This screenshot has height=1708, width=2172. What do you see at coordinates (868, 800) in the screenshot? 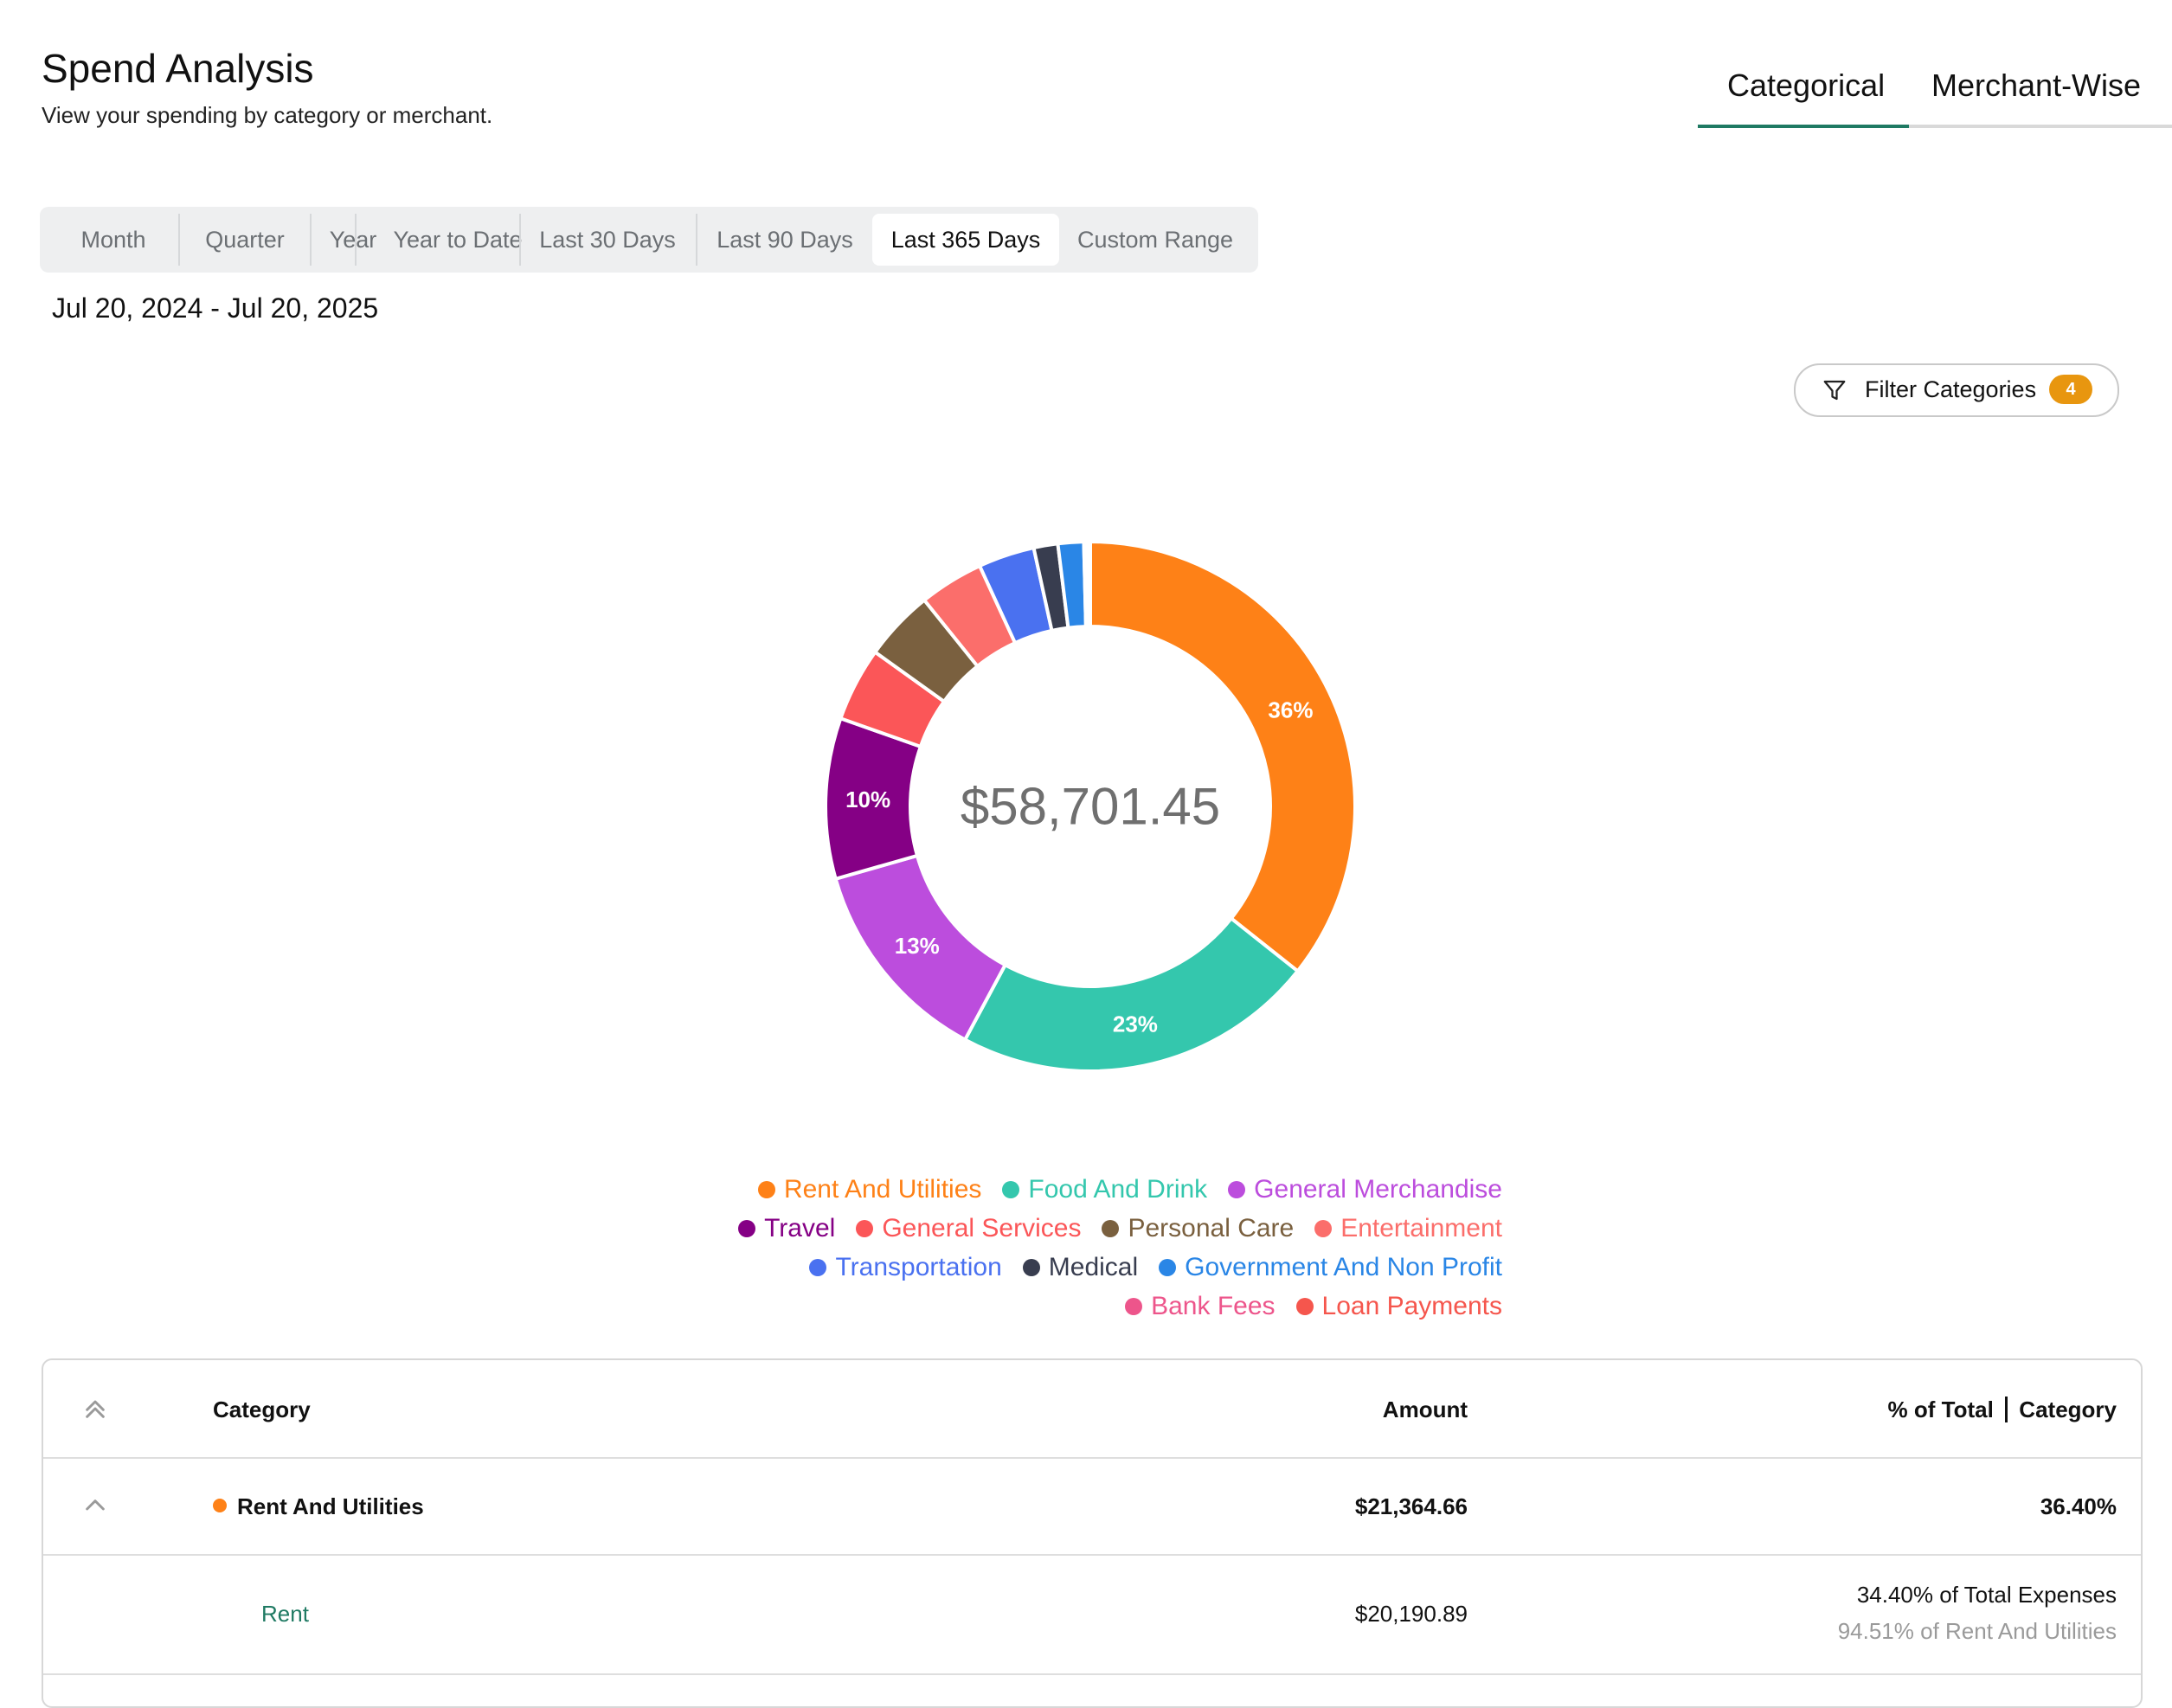
I see `slice-percent-label: 10%` at bounding box center [868, 800].